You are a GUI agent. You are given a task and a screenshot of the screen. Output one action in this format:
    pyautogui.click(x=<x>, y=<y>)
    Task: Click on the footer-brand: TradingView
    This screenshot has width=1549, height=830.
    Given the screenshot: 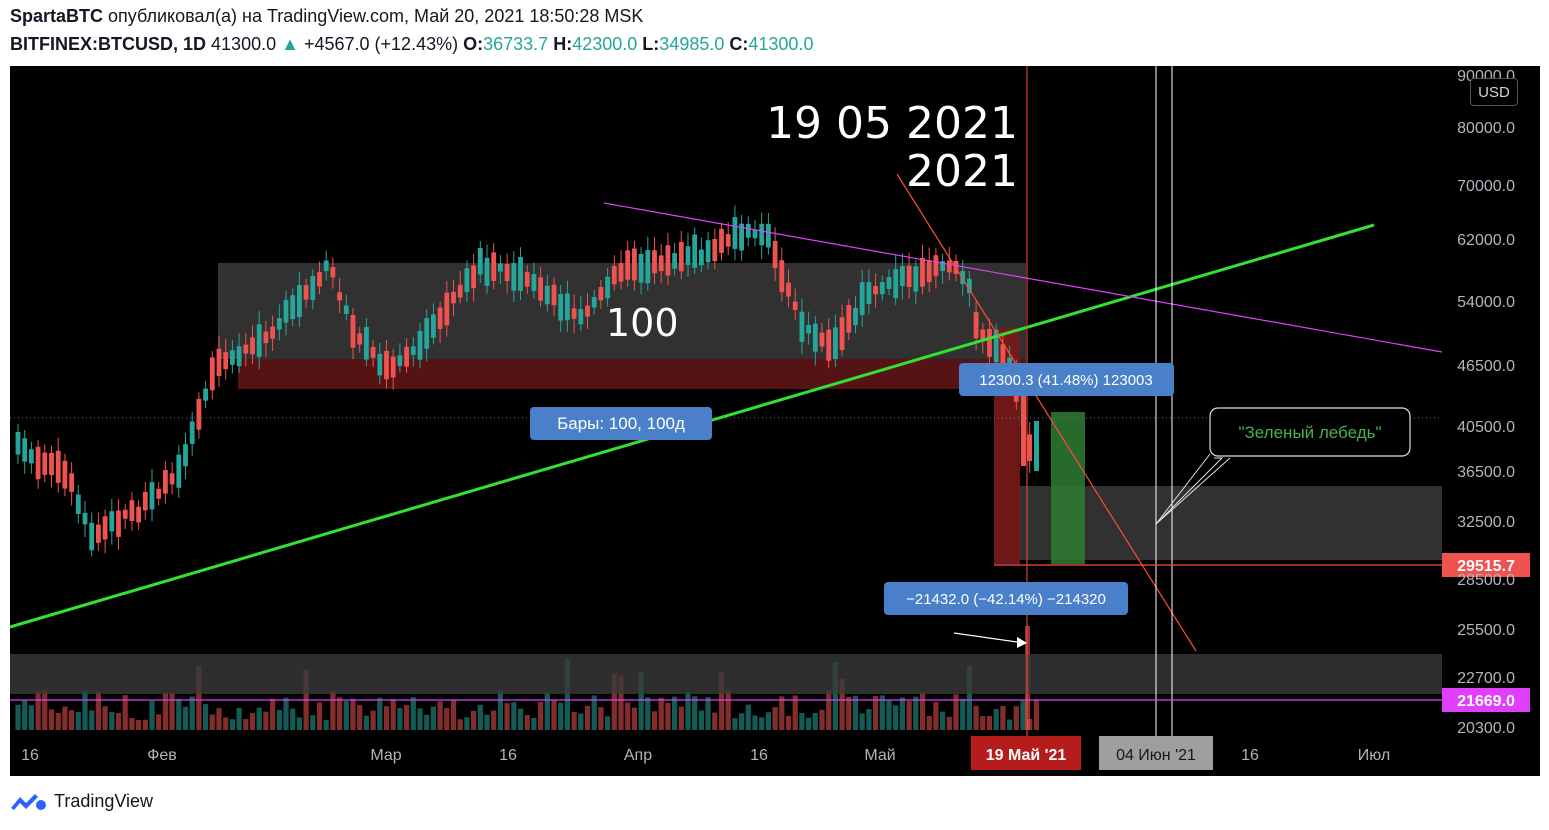 What is the action you would take?
    pyautogui.click(x=104, y=800)
    